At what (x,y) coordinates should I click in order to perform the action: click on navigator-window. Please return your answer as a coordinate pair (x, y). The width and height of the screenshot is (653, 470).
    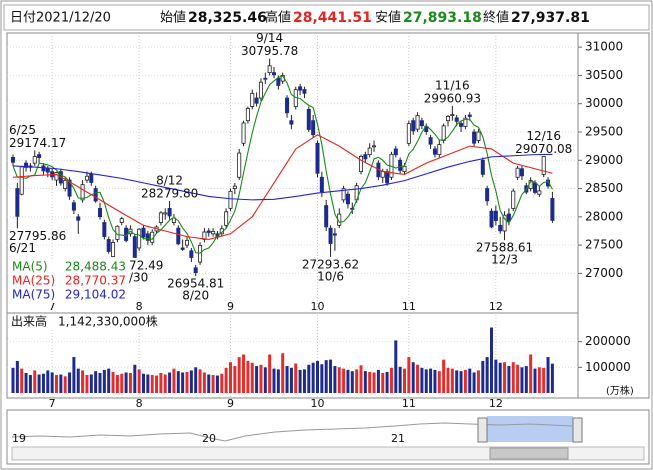
    Looking at the image, I should click on (530, 429).